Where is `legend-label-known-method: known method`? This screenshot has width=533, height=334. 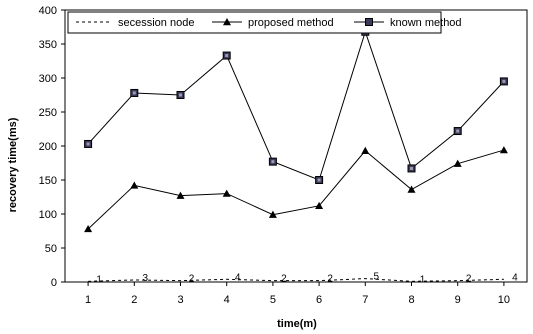 legend-label-known-method: known method is located at coordinates (426, 23).